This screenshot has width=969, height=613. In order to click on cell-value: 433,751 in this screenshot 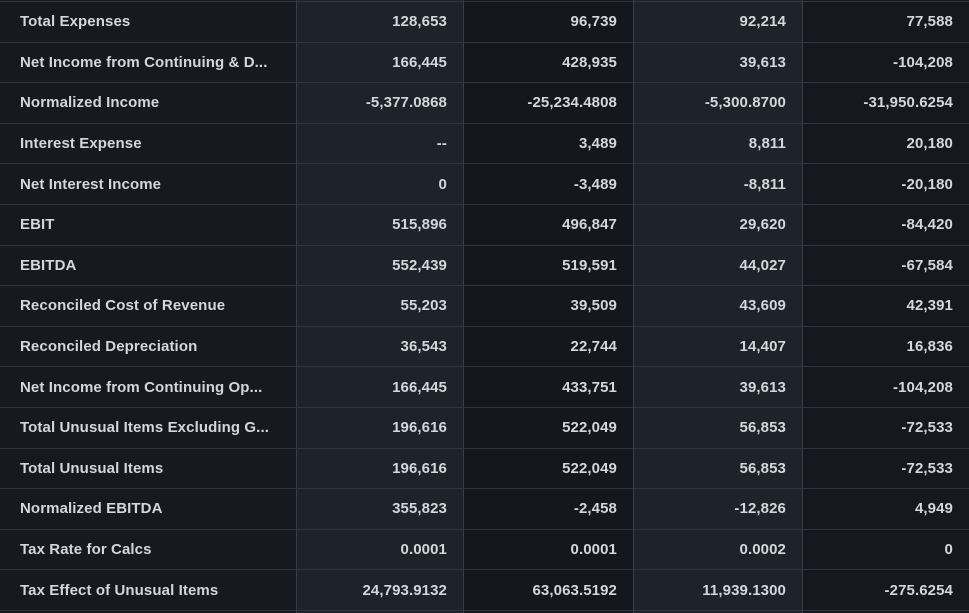, I will do `click(548, 387)`.